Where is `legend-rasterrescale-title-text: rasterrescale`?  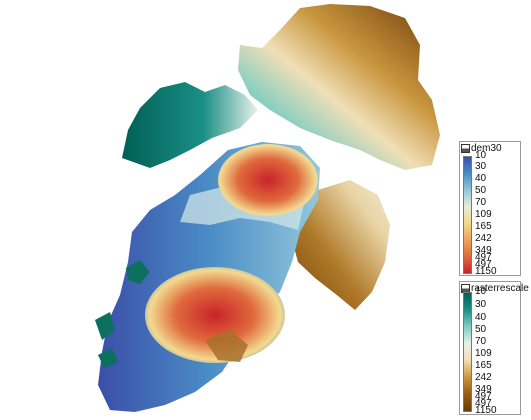 legend-rasterrescale-title-text: rasterrescale is located at coordinates (500, 288).